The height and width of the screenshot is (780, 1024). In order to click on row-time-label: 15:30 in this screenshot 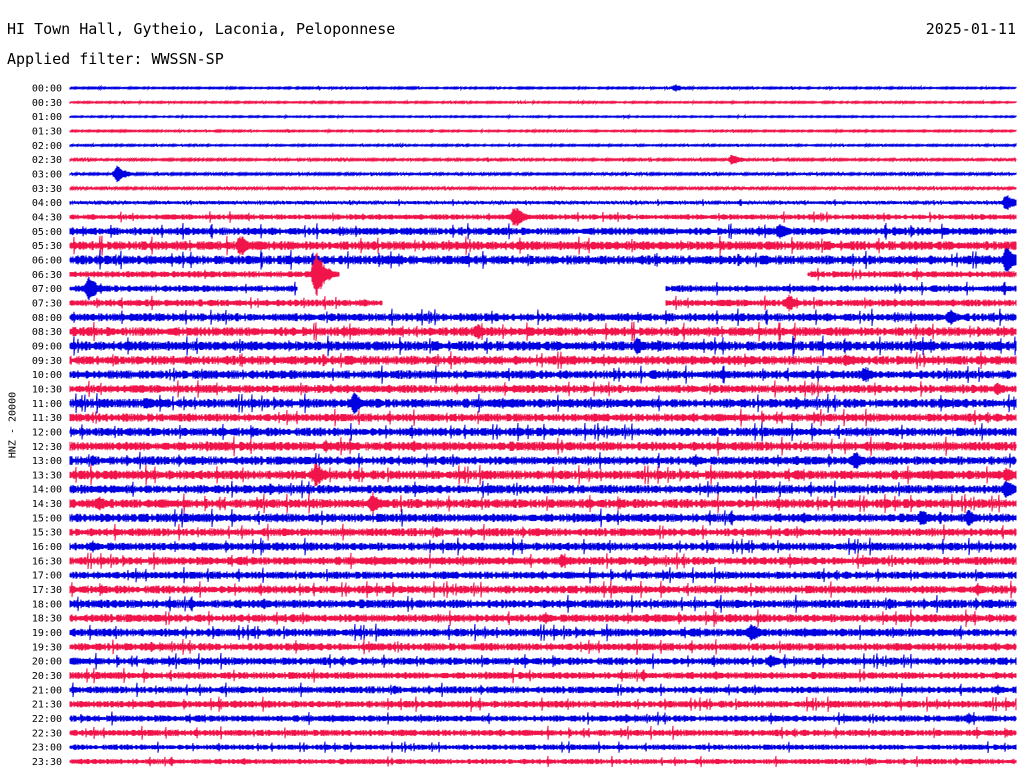, I will do `click(47, 533)`.